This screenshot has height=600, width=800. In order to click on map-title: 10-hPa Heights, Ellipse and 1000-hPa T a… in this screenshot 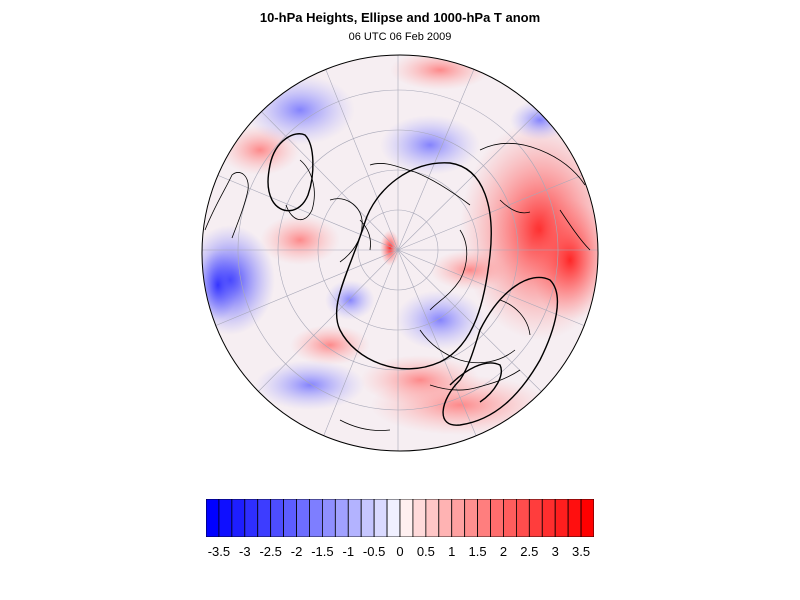, I will do `click(400, 17)`.